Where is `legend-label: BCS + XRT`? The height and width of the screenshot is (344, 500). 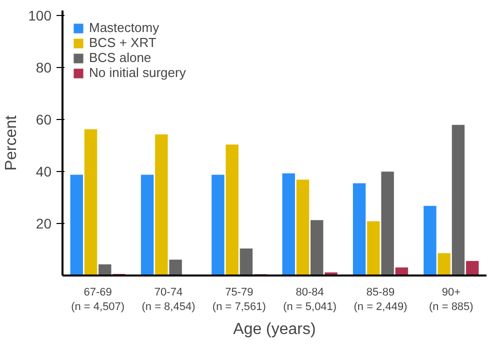 legend-label: BCS + XRT is located at coordinates (122, 42).